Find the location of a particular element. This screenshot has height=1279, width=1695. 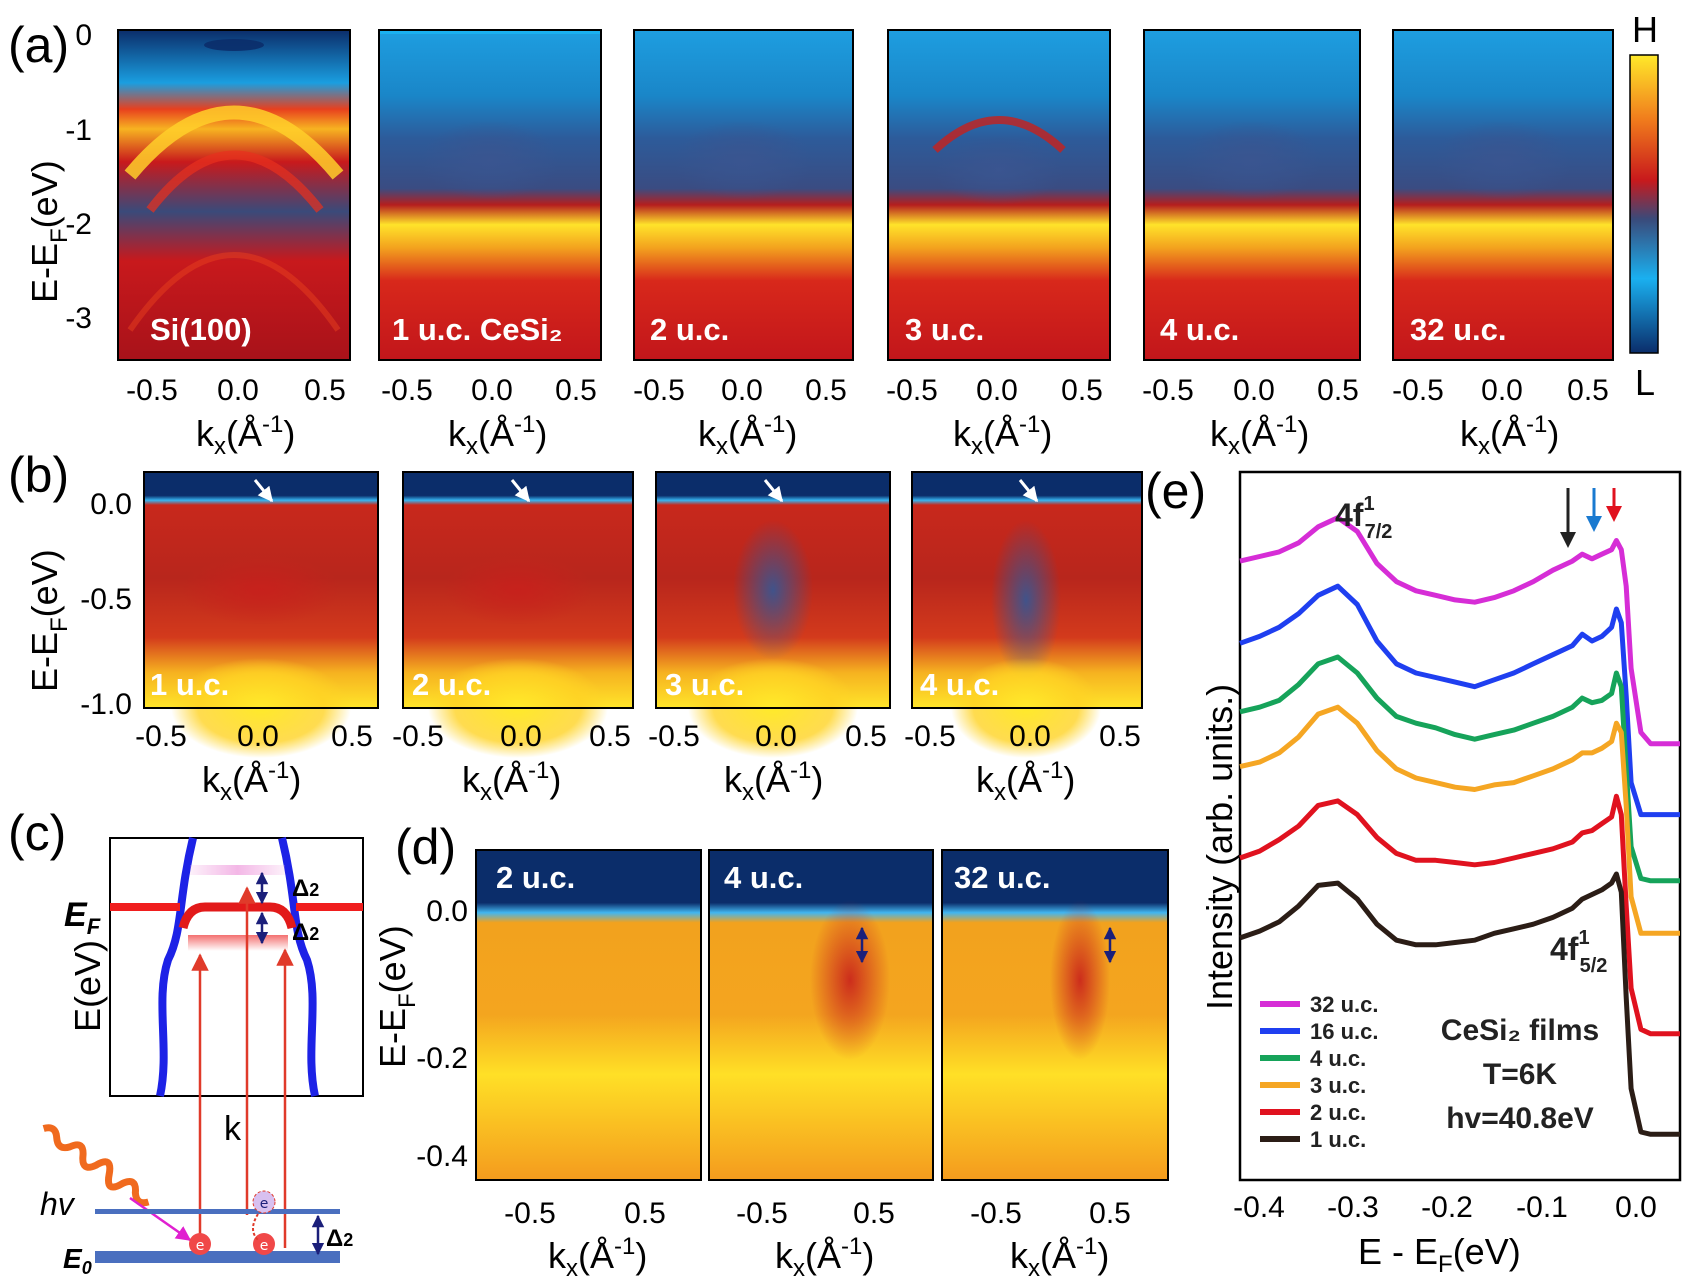

panel-c: (c) Δ2 Δ2 EF E(eV) k hv E0 e is located at coordinates (186, 1041).